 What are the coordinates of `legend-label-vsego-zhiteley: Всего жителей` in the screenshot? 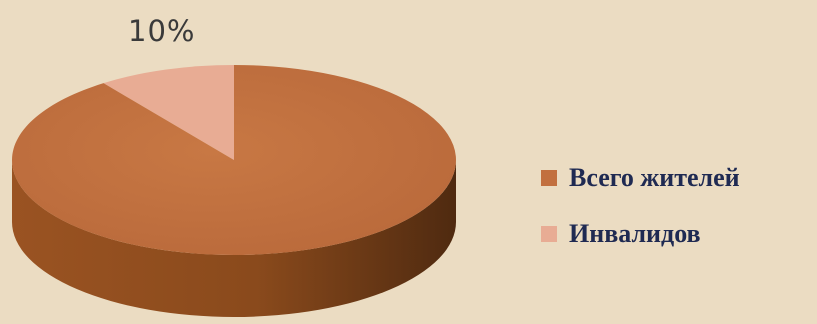 It's located at (654, 177).